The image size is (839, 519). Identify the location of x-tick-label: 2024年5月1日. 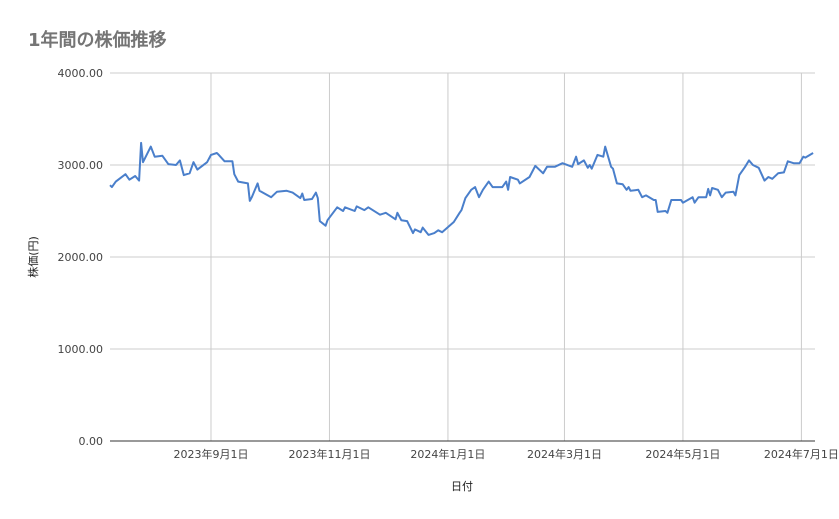
(682, 454).